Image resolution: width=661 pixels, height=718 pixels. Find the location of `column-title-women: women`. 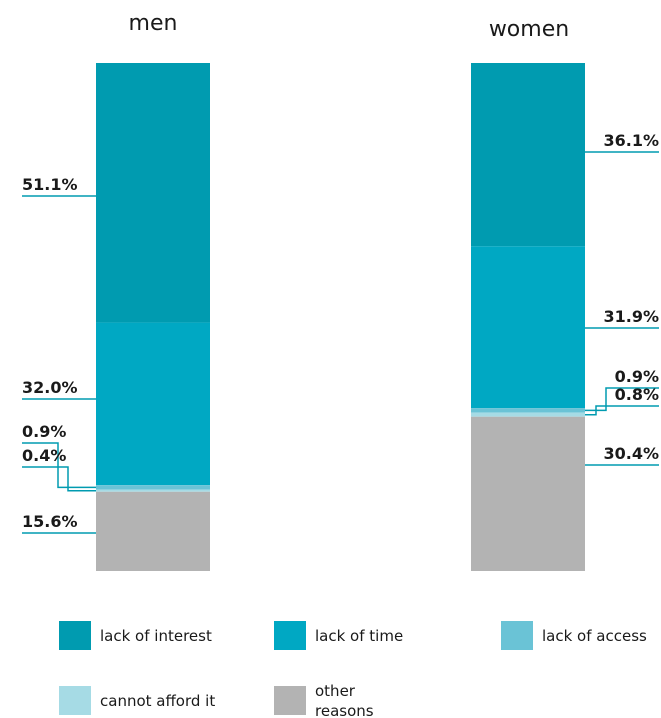

column-title-women: women is located at coordinates (529, 29).